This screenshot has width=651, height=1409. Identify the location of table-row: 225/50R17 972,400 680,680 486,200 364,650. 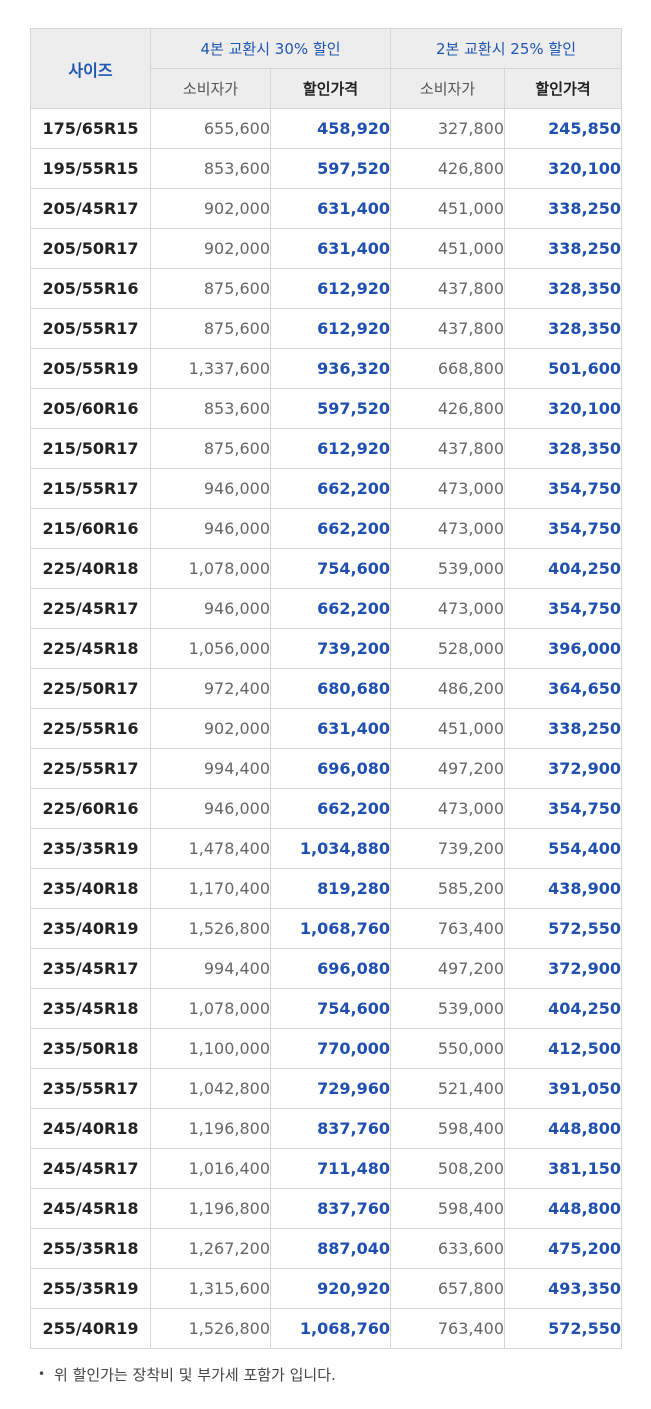
(326, 688).